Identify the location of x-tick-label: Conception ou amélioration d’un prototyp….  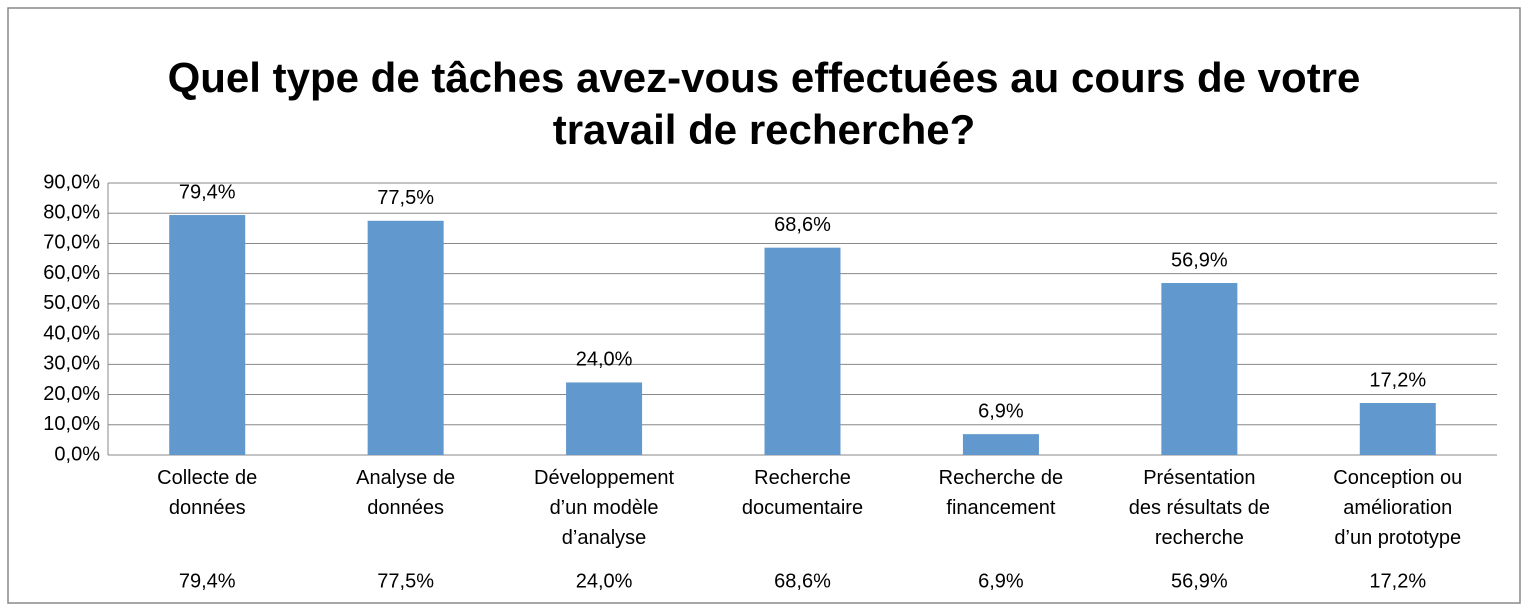
(1398, 508).